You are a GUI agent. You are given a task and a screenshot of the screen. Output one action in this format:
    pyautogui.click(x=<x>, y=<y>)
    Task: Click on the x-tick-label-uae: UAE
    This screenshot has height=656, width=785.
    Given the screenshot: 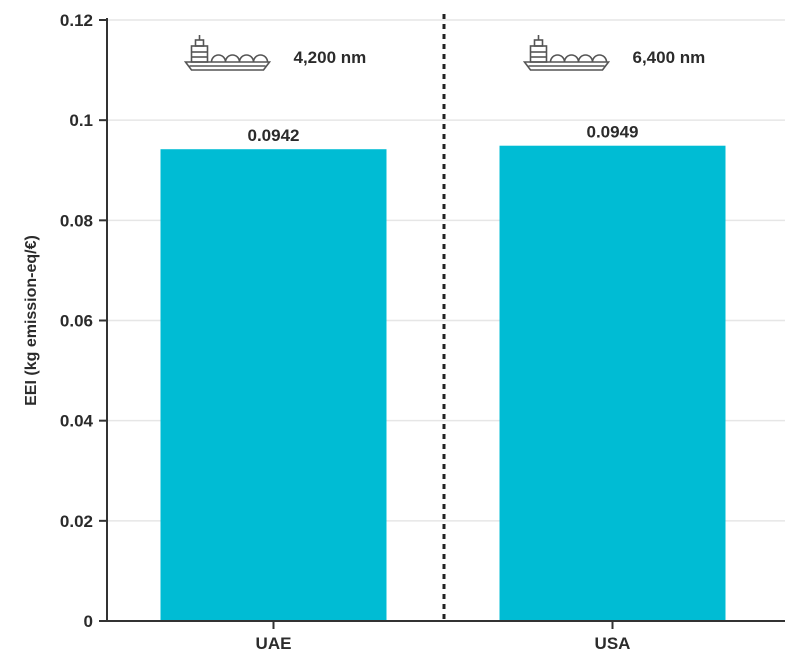 What is the action you would take?
    pyautogui.click(x=274, y=643)
    